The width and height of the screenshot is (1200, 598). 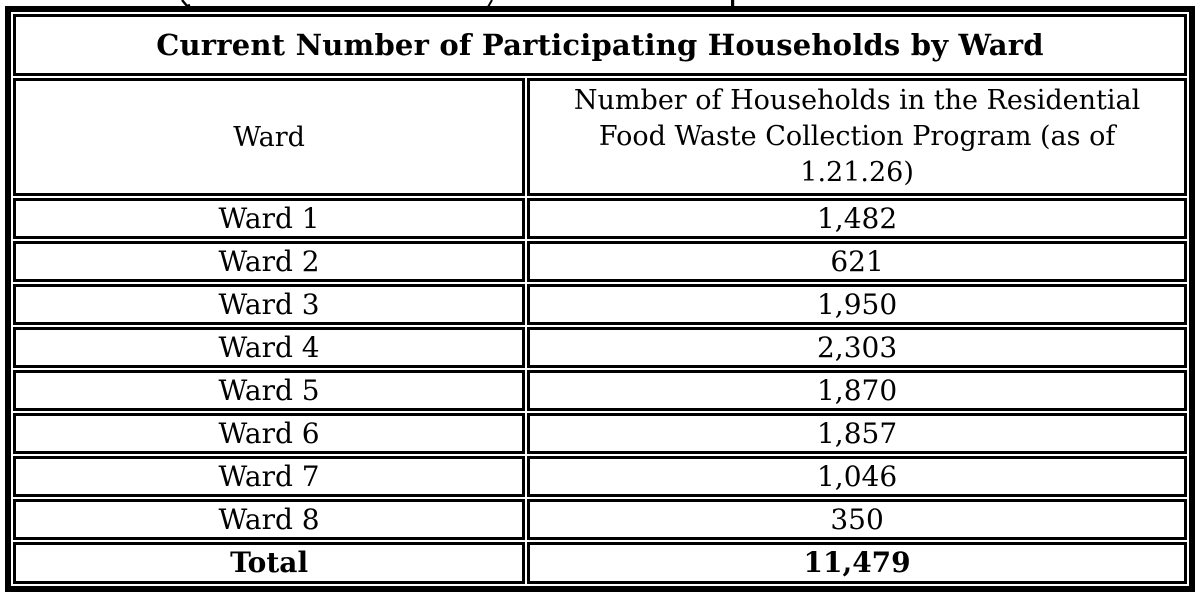 I want to click on column-header-households-line-3: 1.21.26), so click(x=857, y=172).